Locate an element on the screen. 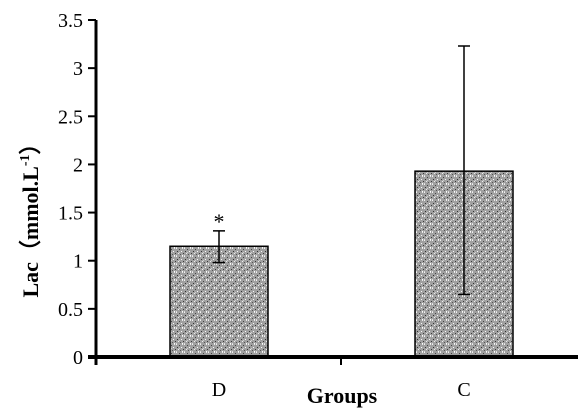 The image size is (580, 412). bar-D is located at coordinates (219, 301).